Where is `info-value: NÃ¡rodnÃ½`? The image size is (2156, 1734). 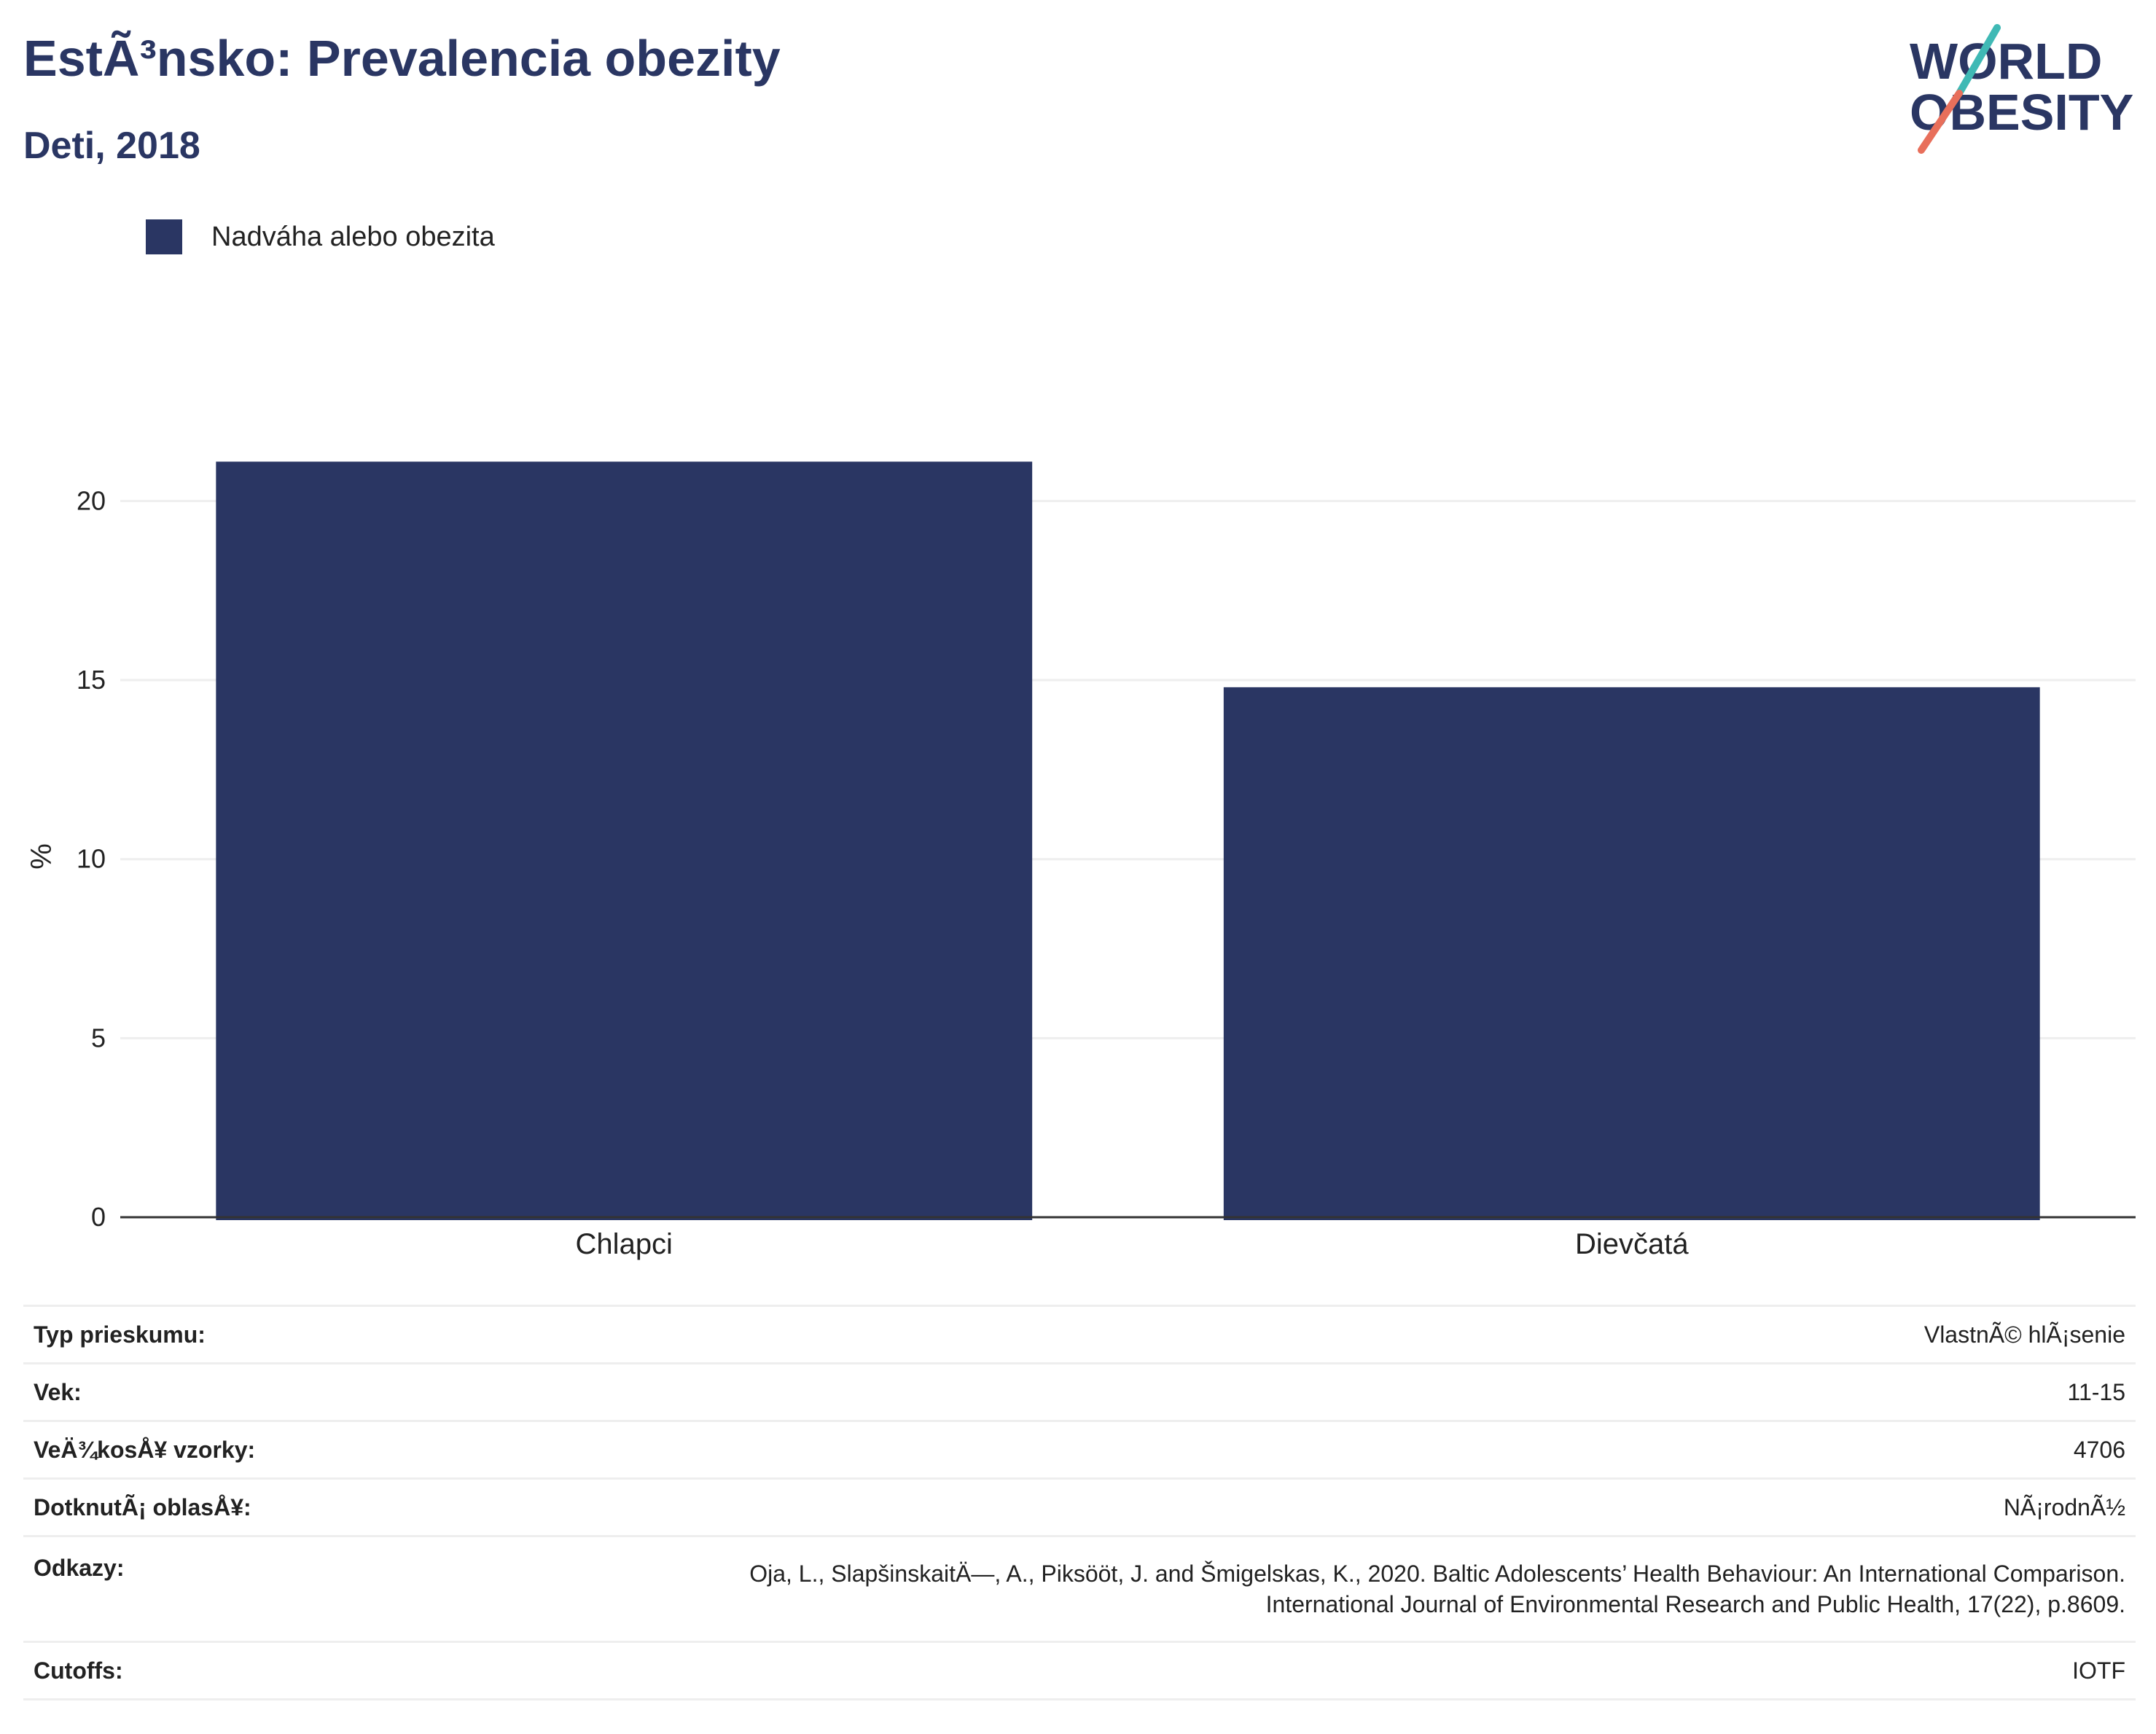
info-value: NÃ¡rodnÃ½ is located at coordinates (1345, 1507).